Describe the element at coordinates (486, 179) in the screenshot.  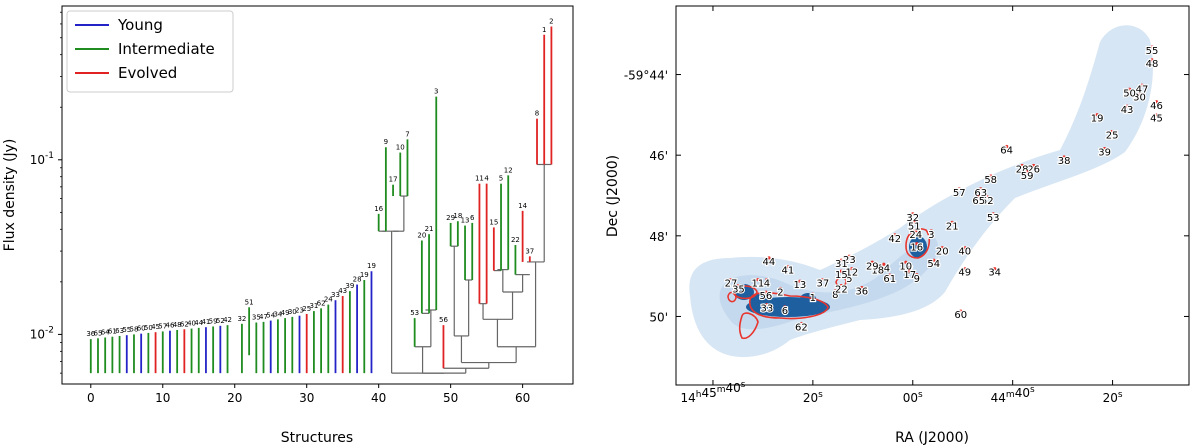
I see `leaf-label: 4` at that location.